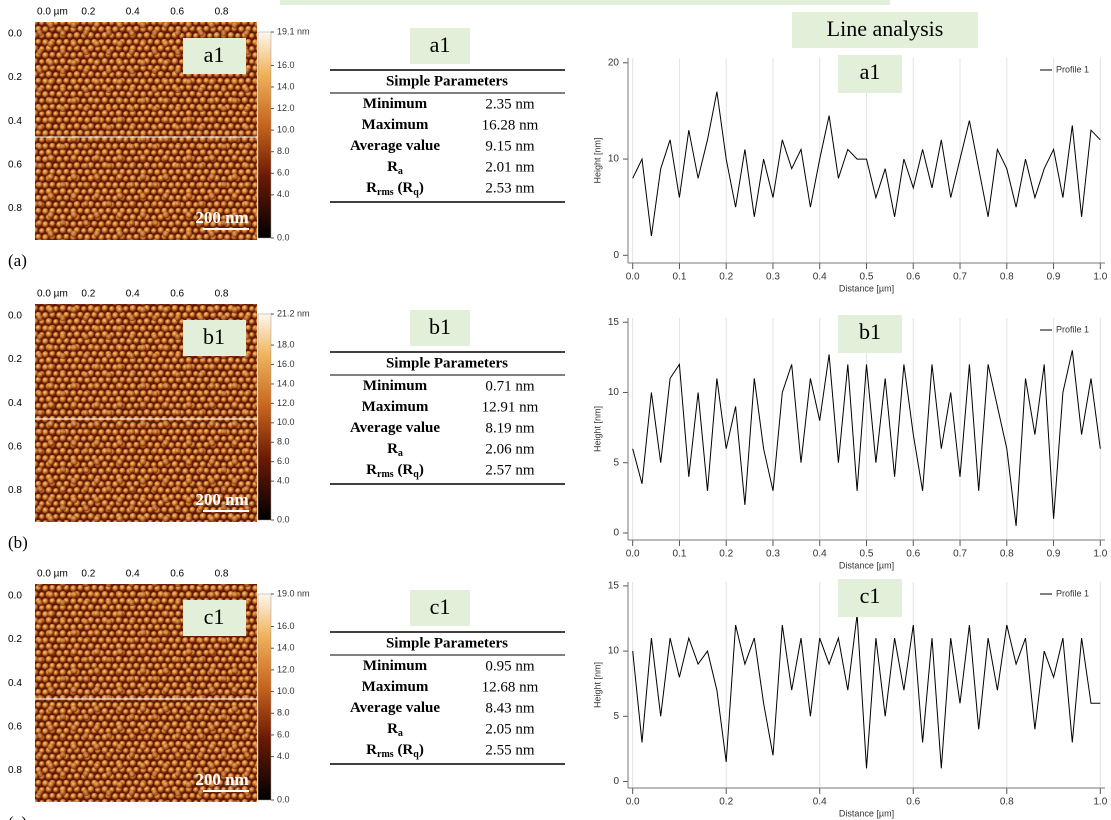 The image size is (1111, 820). I want to click on row-value: 2.53 nm, so click(510, 188).